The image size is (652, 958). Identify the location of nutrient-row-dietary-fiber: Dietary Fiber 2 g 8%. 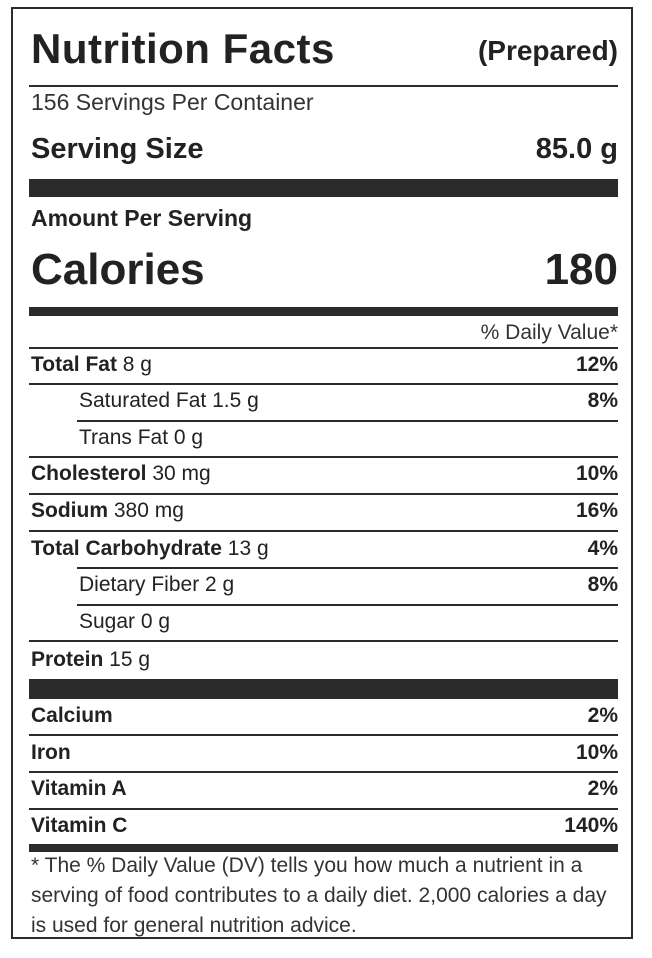
(323, 585).